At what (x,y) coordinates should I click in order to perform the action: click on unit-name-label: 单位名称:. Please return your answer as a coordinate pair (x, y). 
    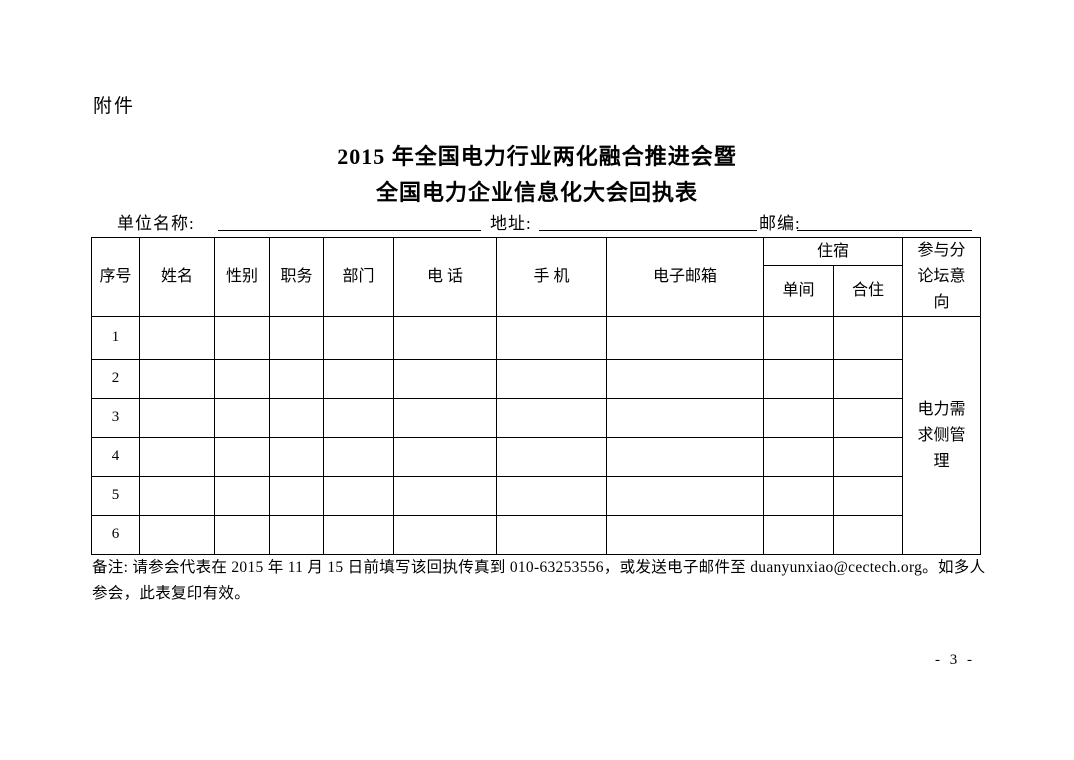
    Looking at the image, I should click on (156, 223).